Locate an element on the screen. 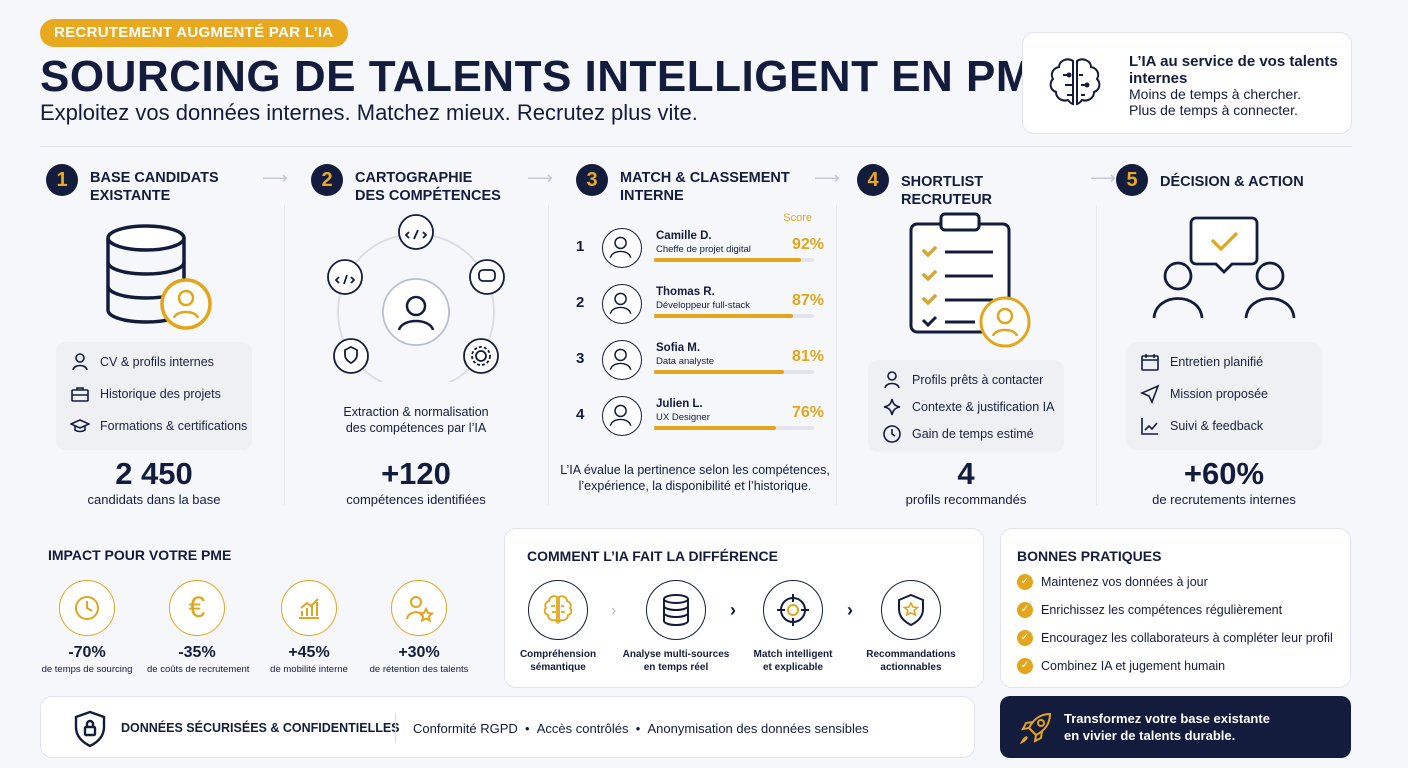 This screenshot has height=768, width=1408. team-decision-icon is located at coordinates (1224, 267).